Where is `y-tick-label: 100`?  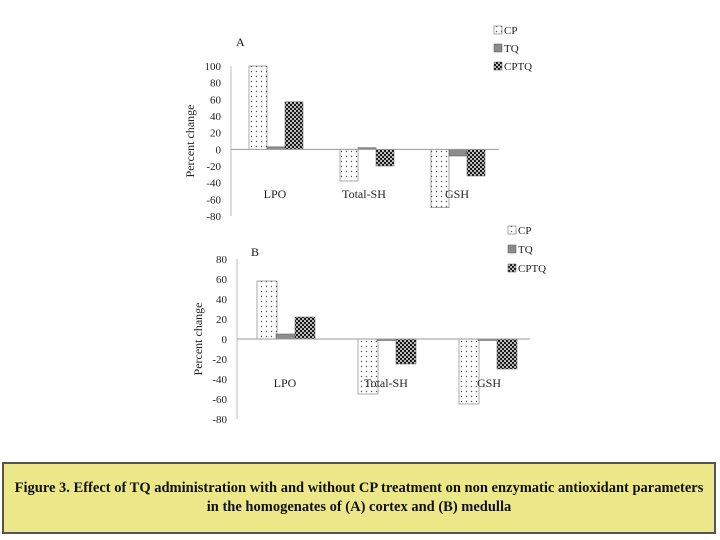
y-tick-label: 100 is located at coordinates (213, 67).